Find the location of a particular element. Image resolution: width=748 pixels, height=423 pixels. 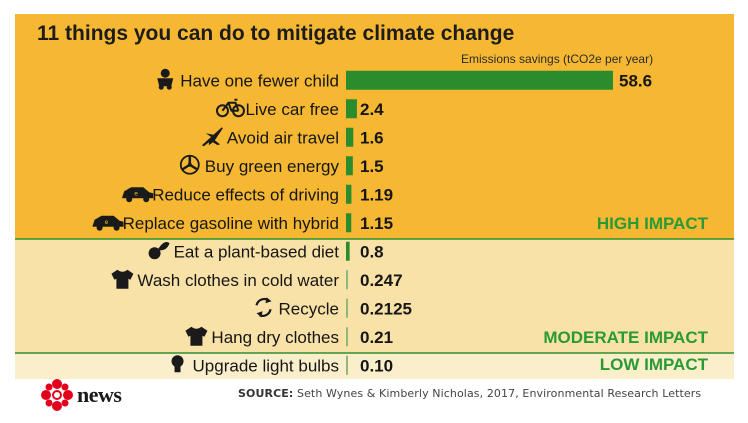

cbc-gem-icon is located at coordinates (57, 395).